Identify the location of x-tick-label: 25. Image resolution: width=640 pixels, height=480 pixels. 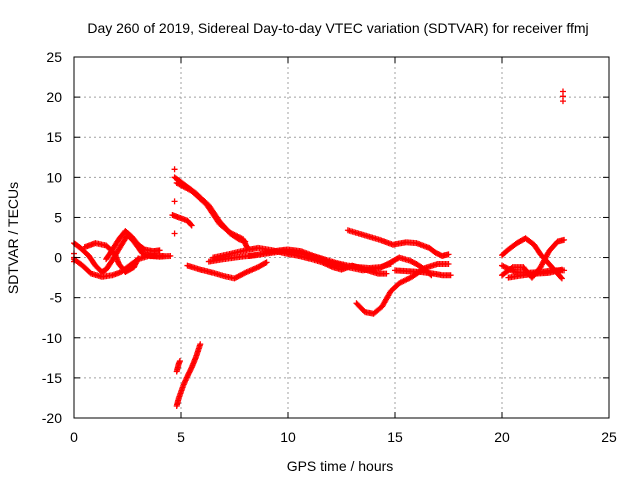
(609, 437).